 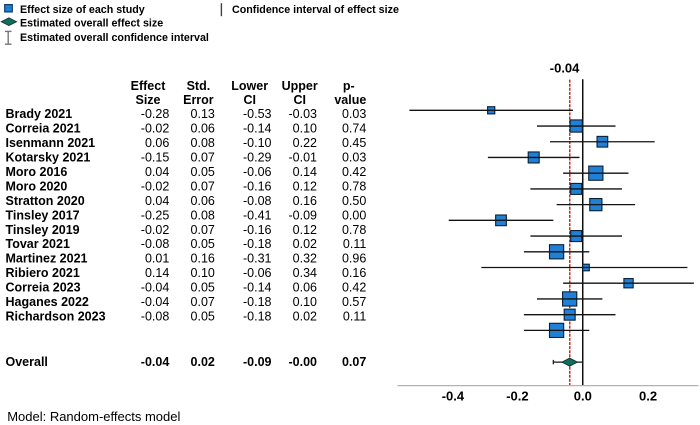 I want to click on svg-text: 0.11, so click(x=354, y=317).